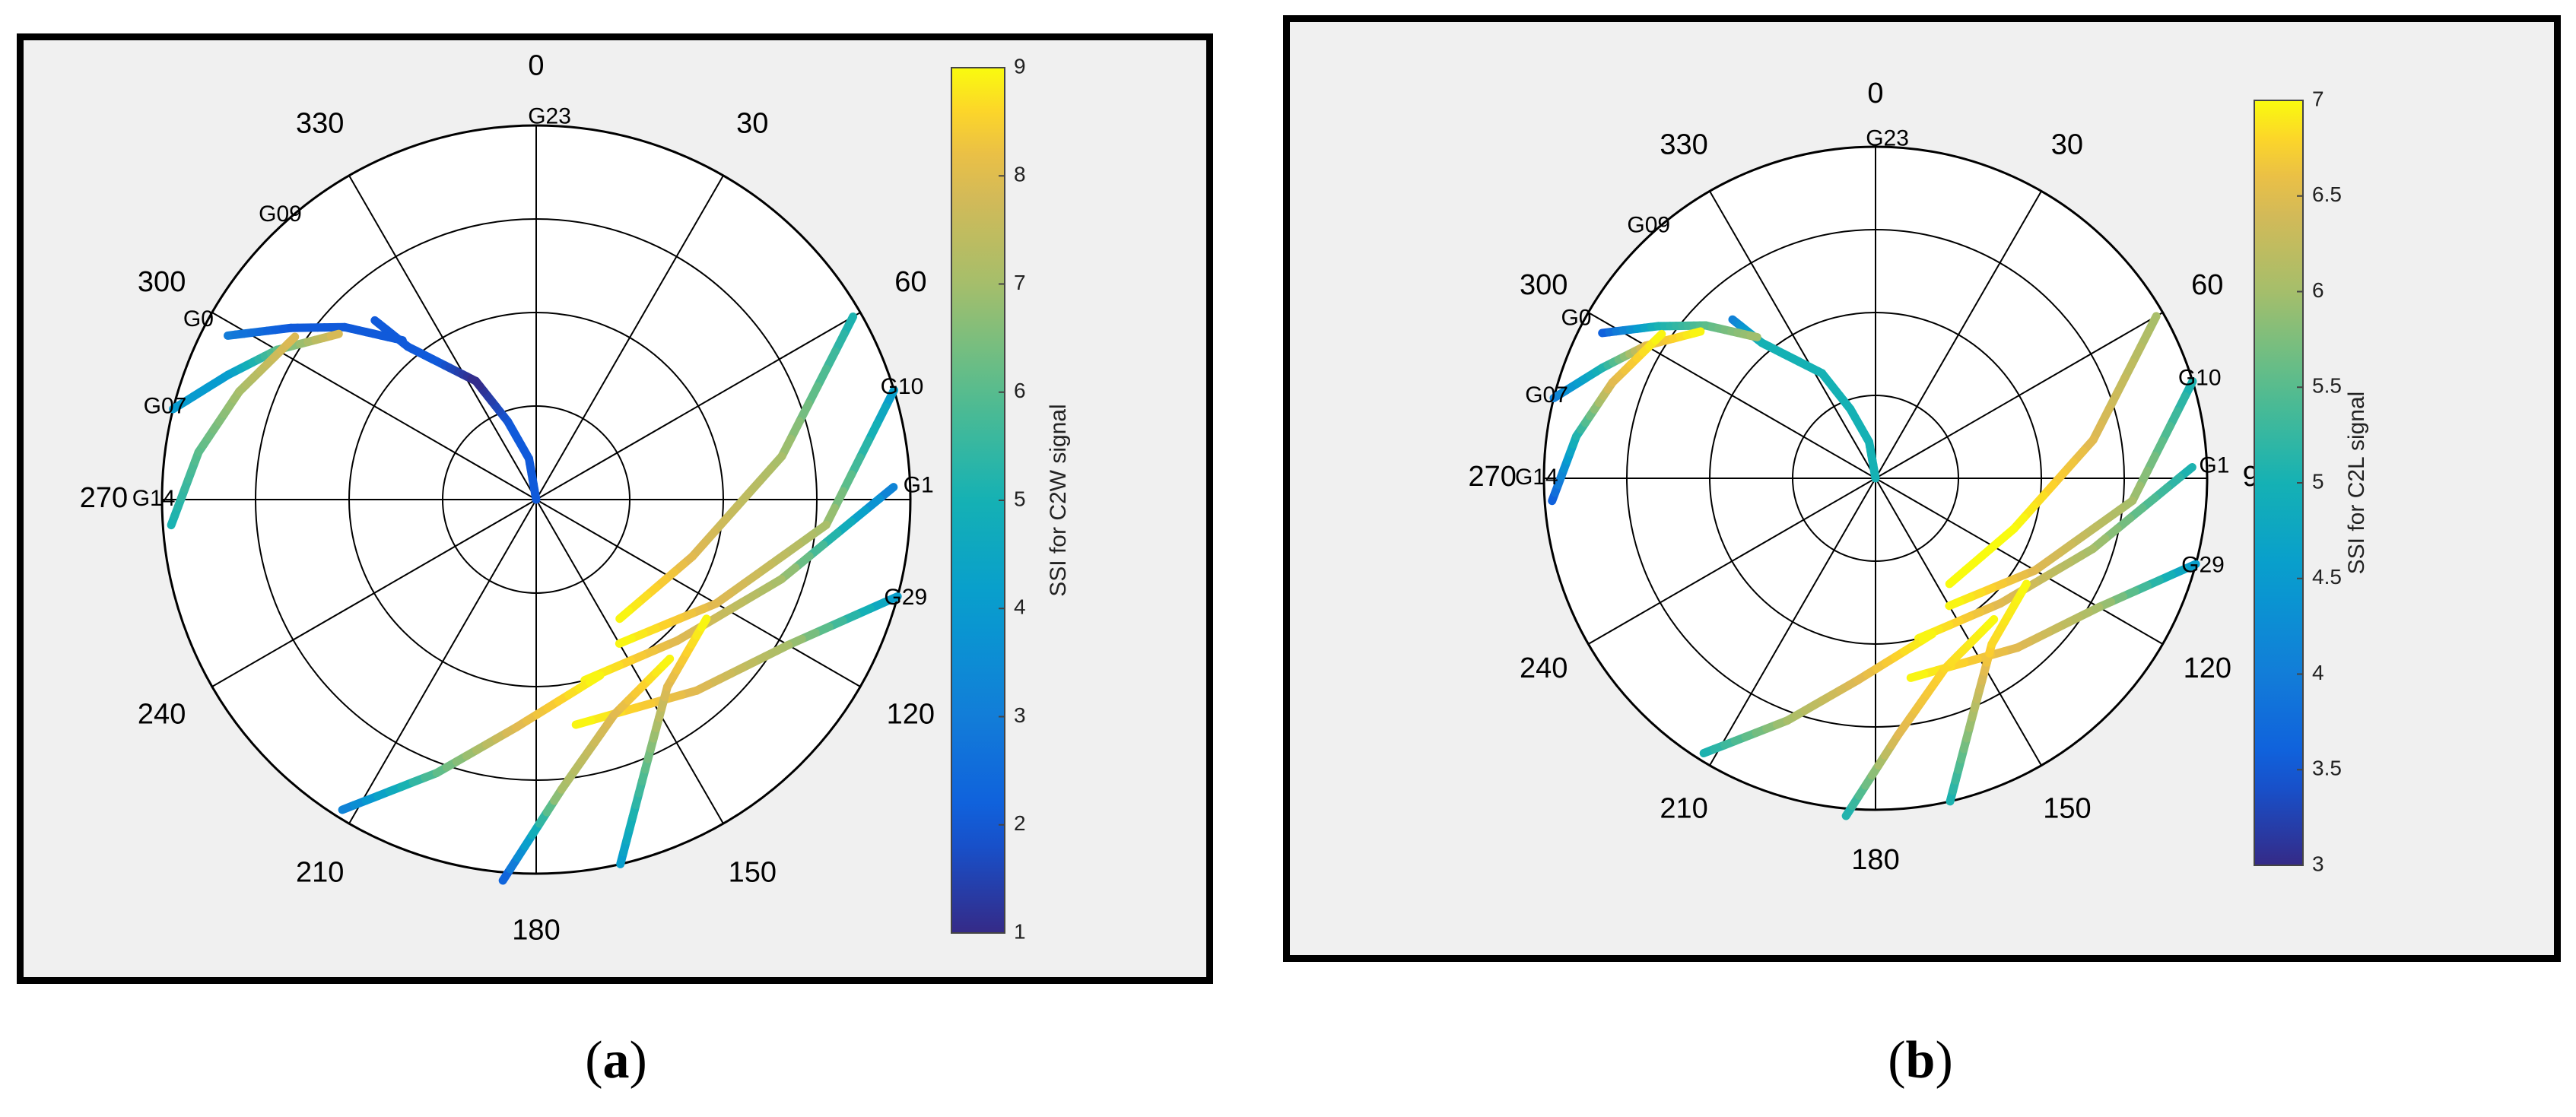 The height and width of the screenshot is (1117, 2576). I want to click on angle-tick-label: 300, so click(1544, 285).